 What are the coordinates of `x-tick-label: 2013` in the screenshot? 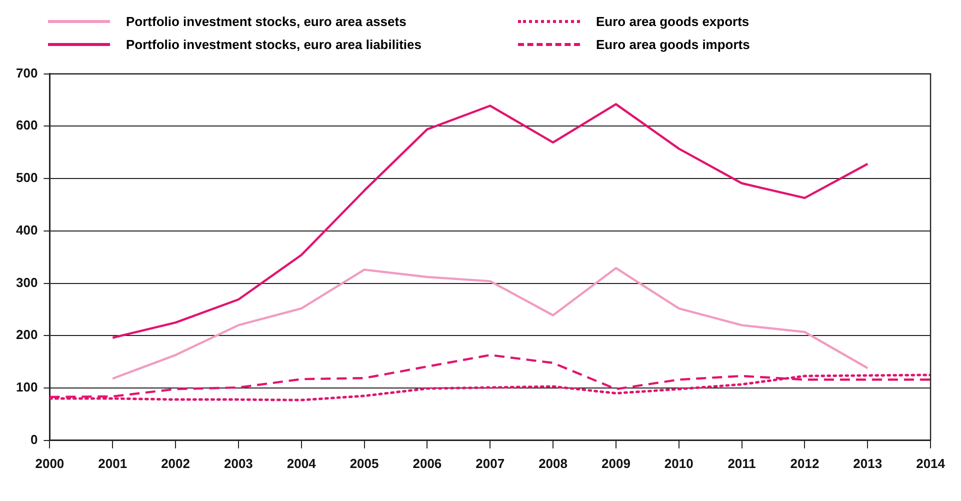 It's located at (867, 463).